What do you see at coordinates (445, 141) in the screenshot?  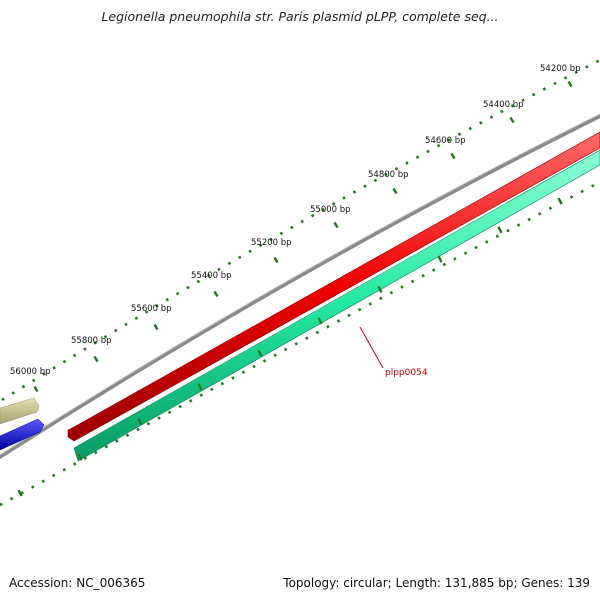 I see `ruler-label: 54600 bp` at bounding box center [445, 141].